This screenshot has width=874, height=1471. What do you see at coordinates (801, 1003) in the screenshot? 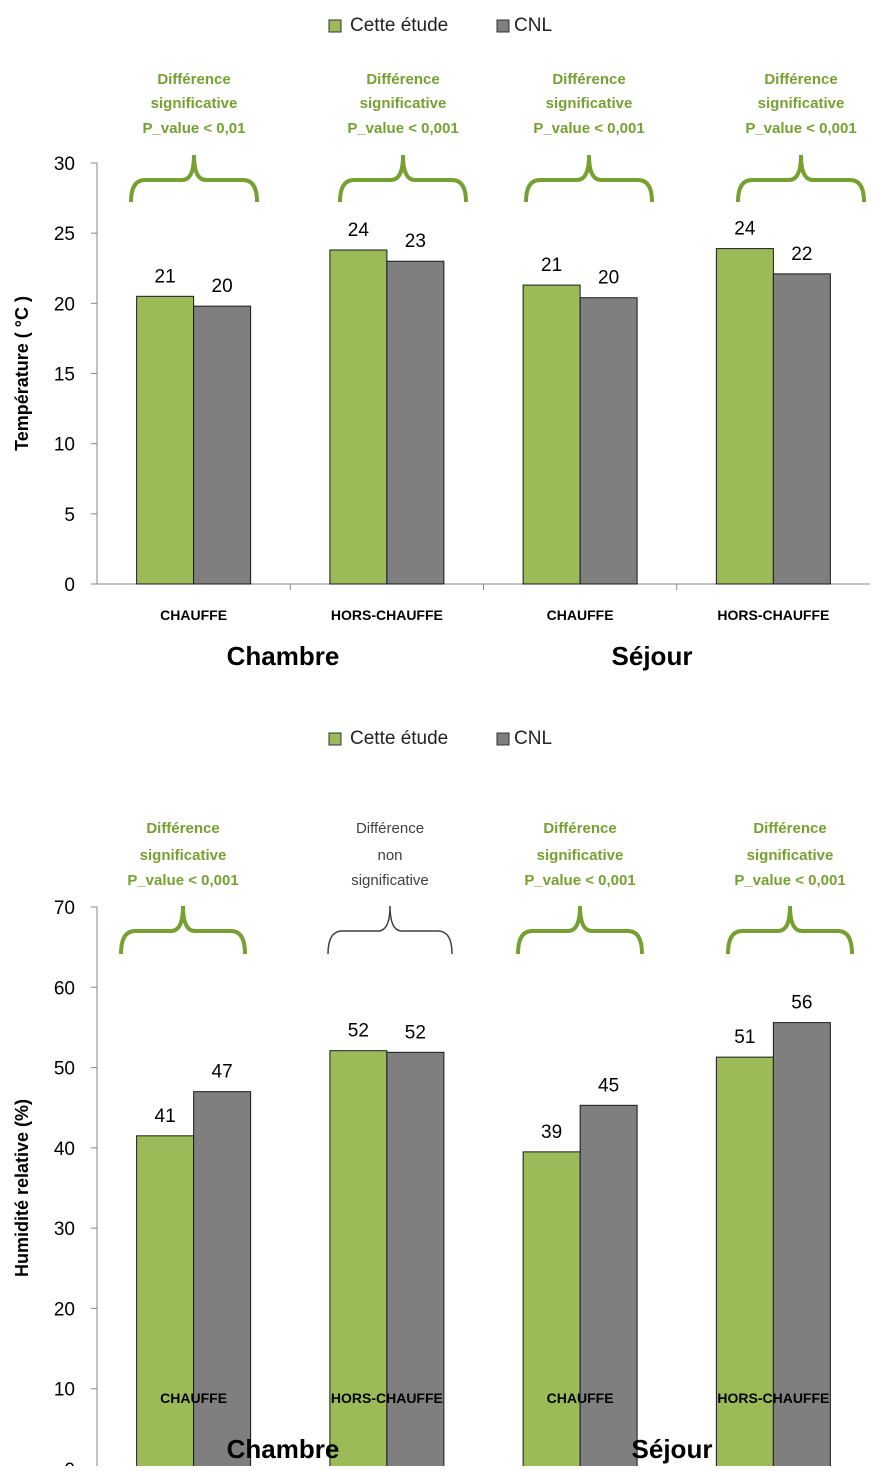
I see `chart-2-data-label-2-4: 56` at bounding box center [801, 1003].